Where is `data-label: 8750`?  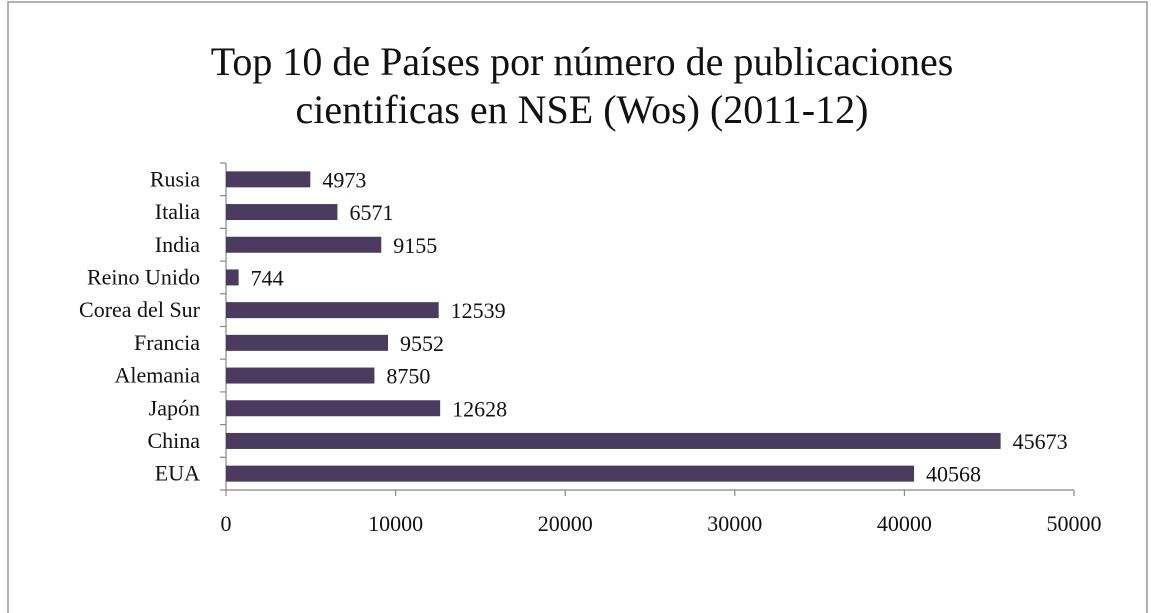 data-label: 8750 is located at coordinates (408, 376).